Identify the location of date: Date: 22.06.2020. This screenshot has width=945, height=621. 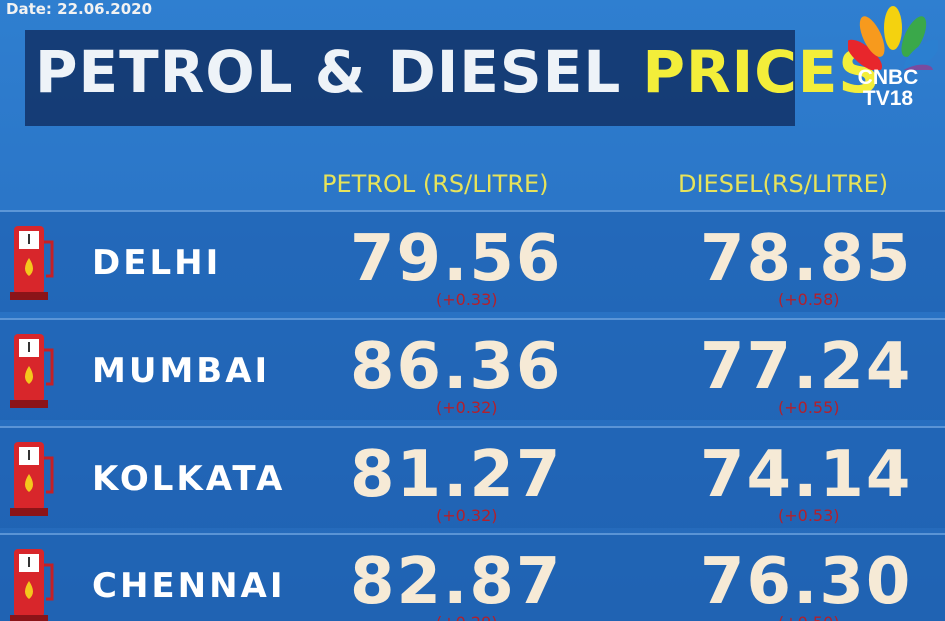
(79, 9).